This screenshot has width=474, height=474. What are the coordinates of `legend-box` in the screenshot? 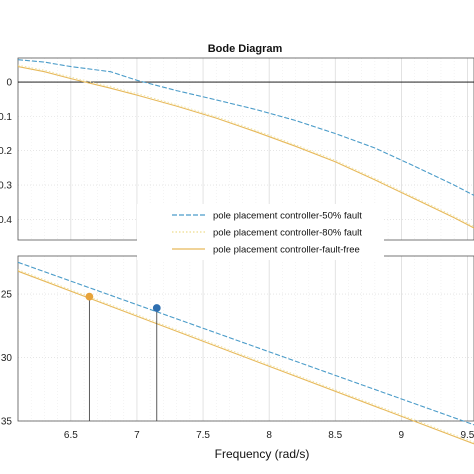 It's located at (260, 232).